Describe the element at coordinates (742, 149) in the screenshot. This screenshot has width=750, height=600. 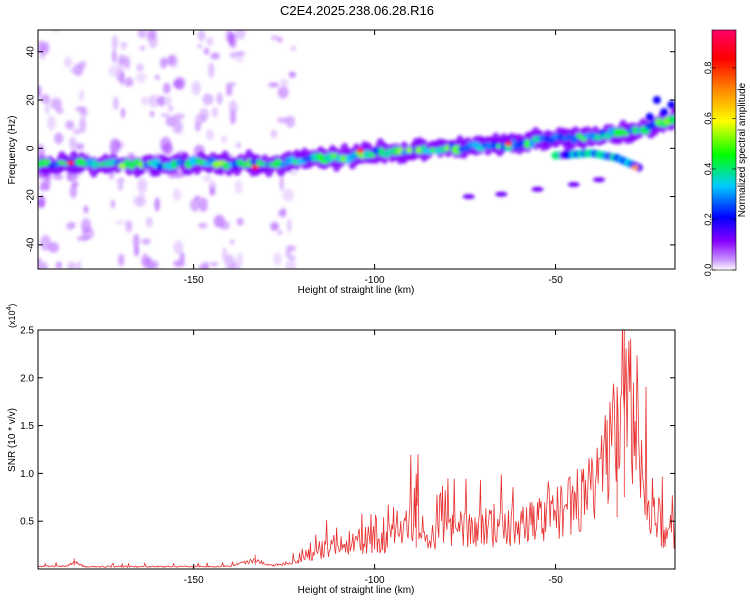
I see `colorbar-label: Normalized spectral amplitude` at that location.